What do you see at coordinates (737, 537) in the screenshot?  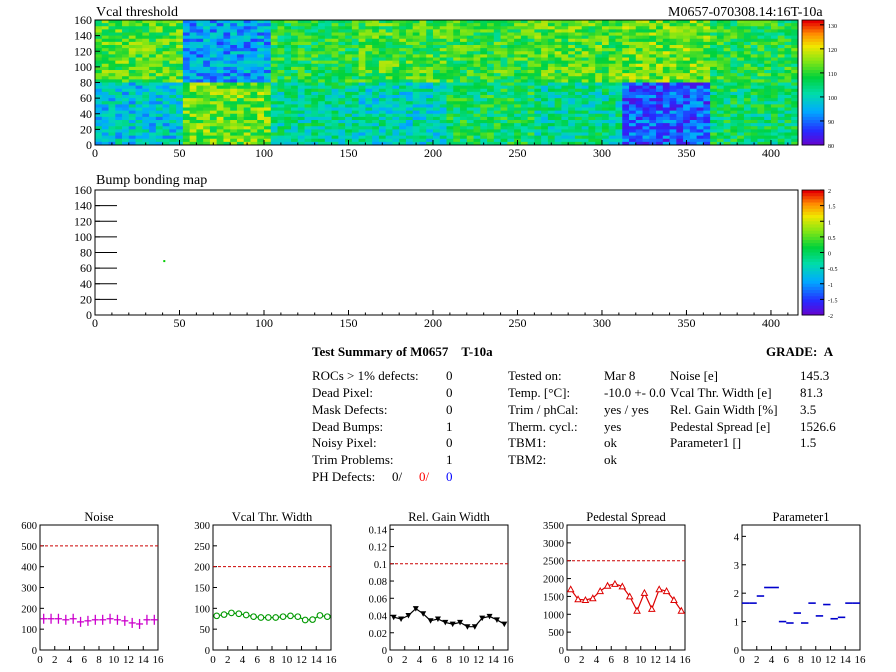 I see `y-tick-label: 4` at bounding box center [737, 537].